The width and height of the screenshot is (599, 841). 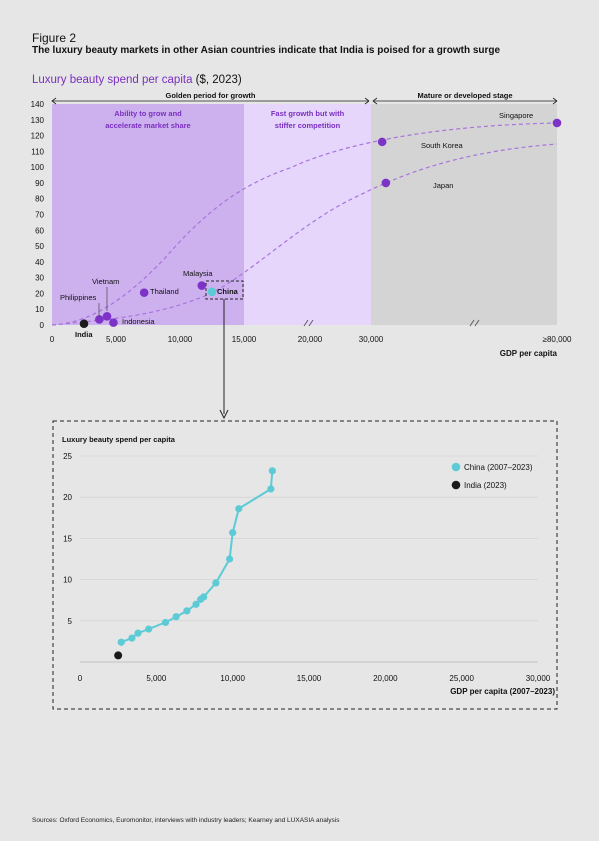 I want to click on point-label: Philippines, so click(x=78, y=297).